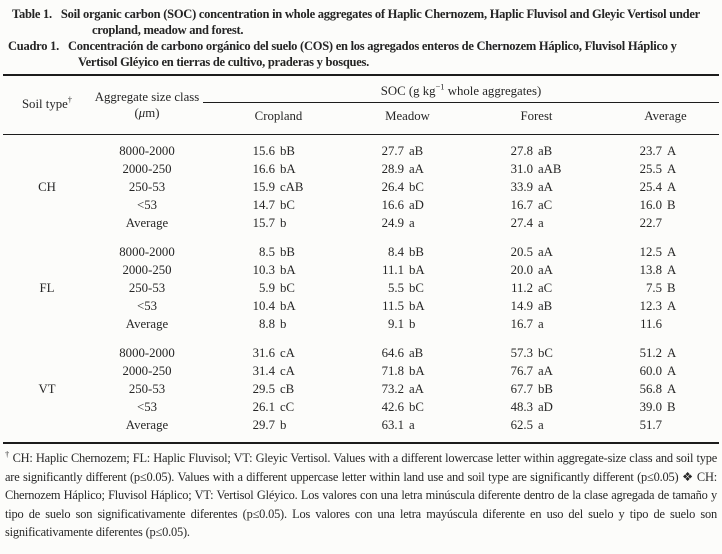 Image resolution: width=722 pixels, height=554 pixels. Describe the element at coordinates (416, 169) in the screenshot. I see `significance-letters: aA` at that location.